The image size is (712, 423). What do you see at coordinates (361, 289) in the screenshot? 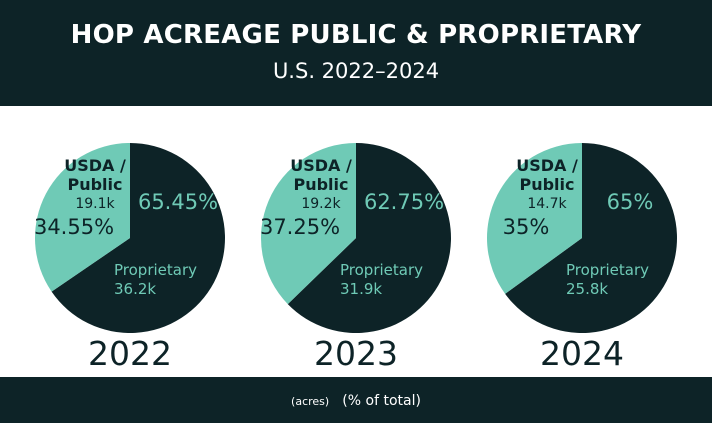
I see `proprietary-slice-value: 31.9k` at bounding box center [361, 289].